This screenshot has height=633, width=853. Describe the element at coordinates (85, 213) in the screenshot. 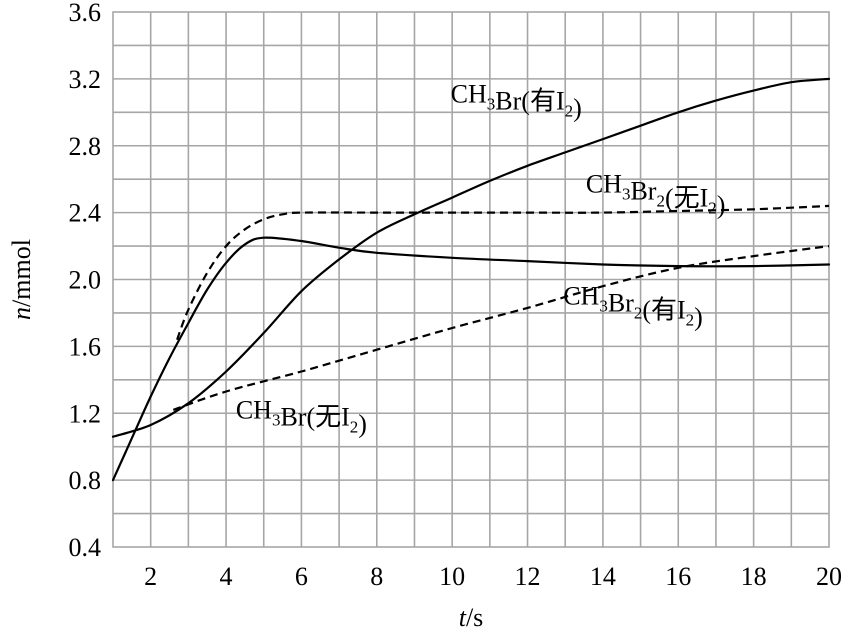

I see `y-tick-label: 2.4` at that location.